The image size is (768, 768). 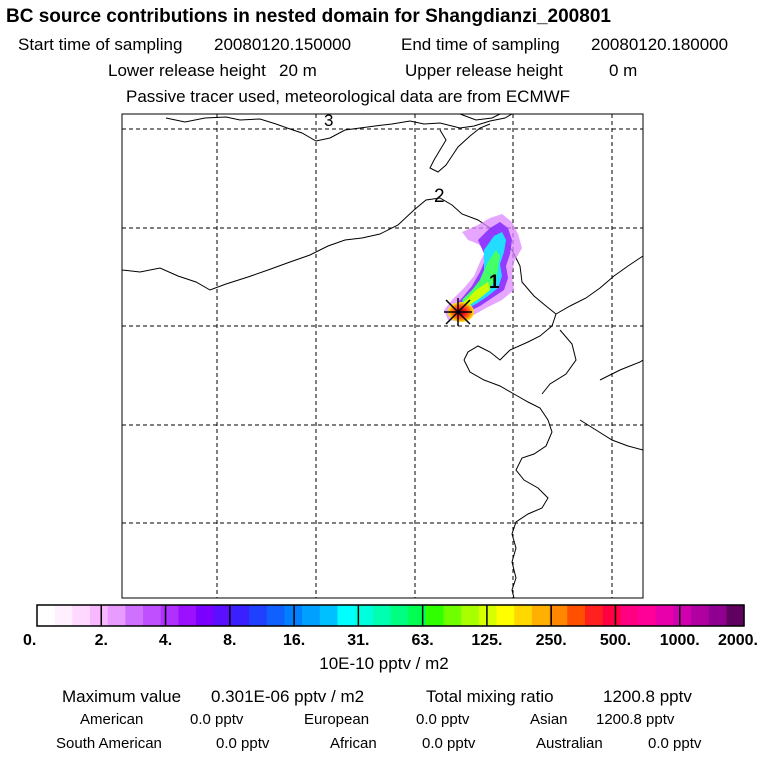 What do you see at coordinates (358, 640) in the screenshot?
I see `colorbar-tick-label: 31.` at bounding box center [358, 640].